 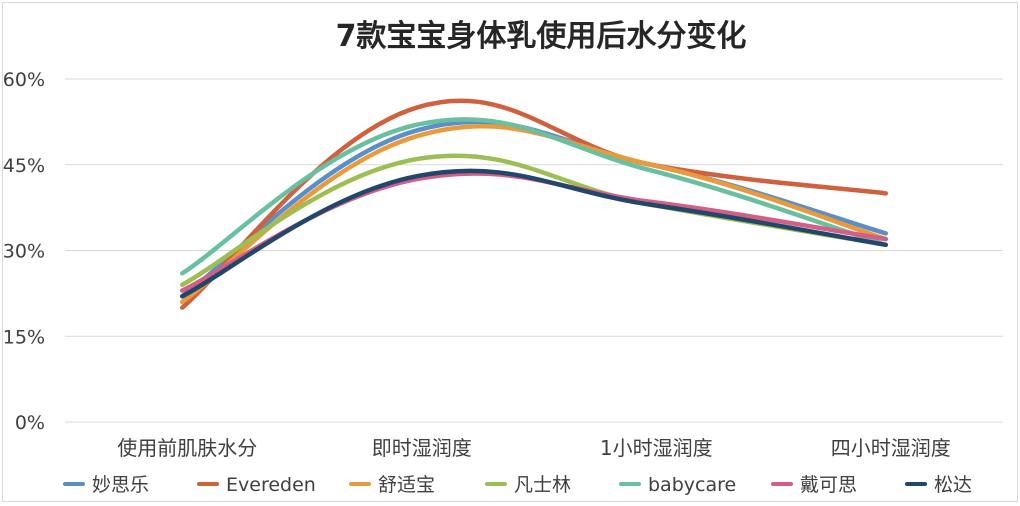 I want to click on y-tick-label: 30%, so click(x=24, y=252).